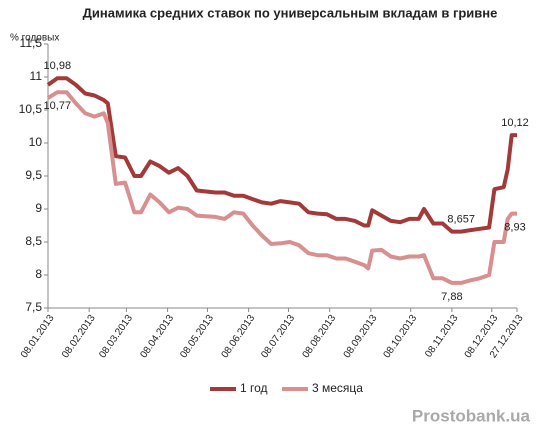  I want to click on data-label: 7,88, so click(451, 297).